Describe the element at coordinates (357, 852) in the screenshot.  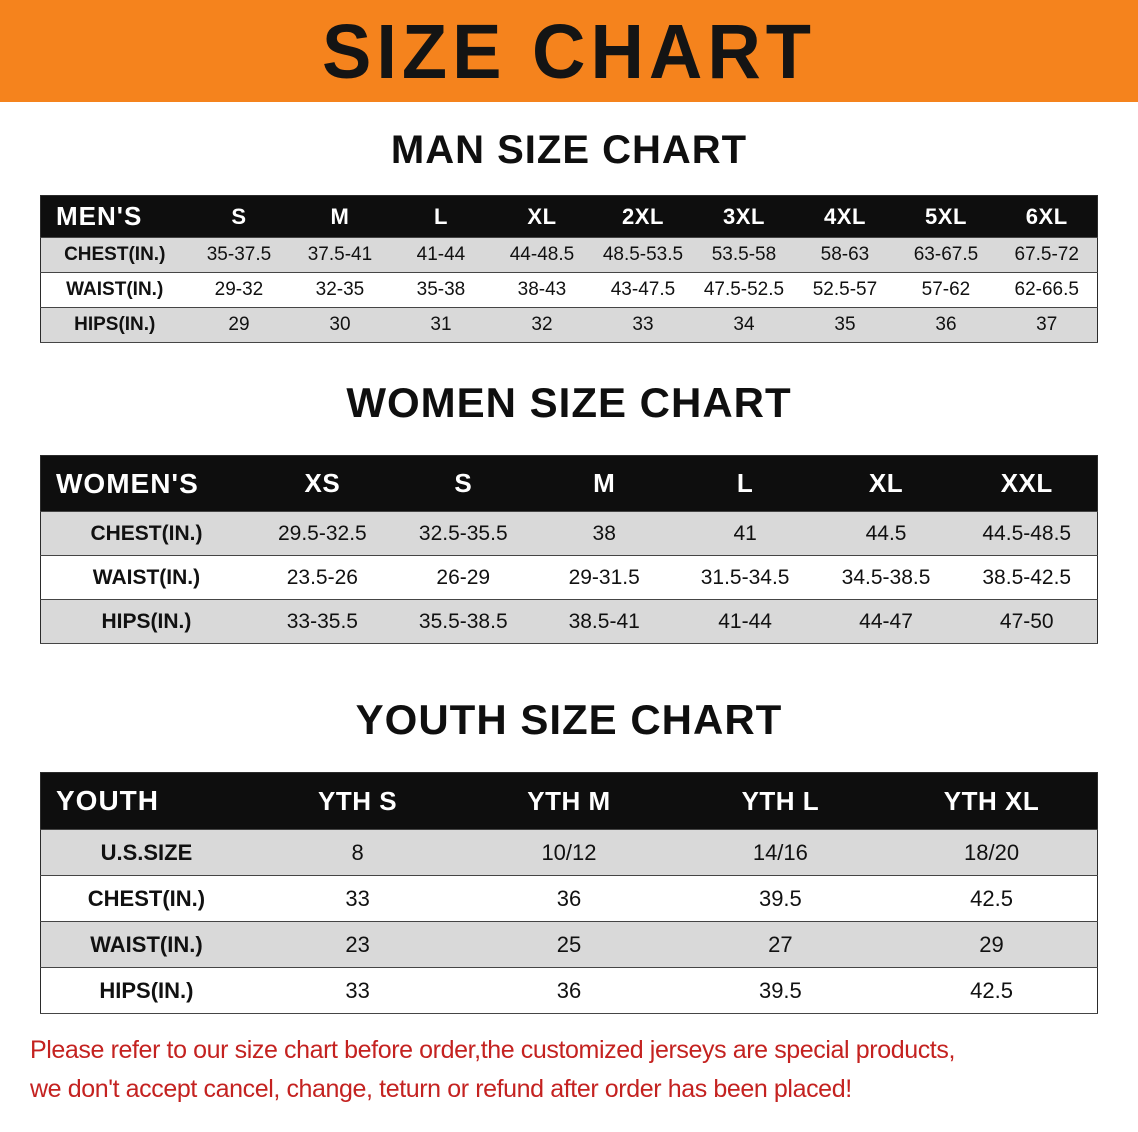
I see `size-cell: 8` at that location.